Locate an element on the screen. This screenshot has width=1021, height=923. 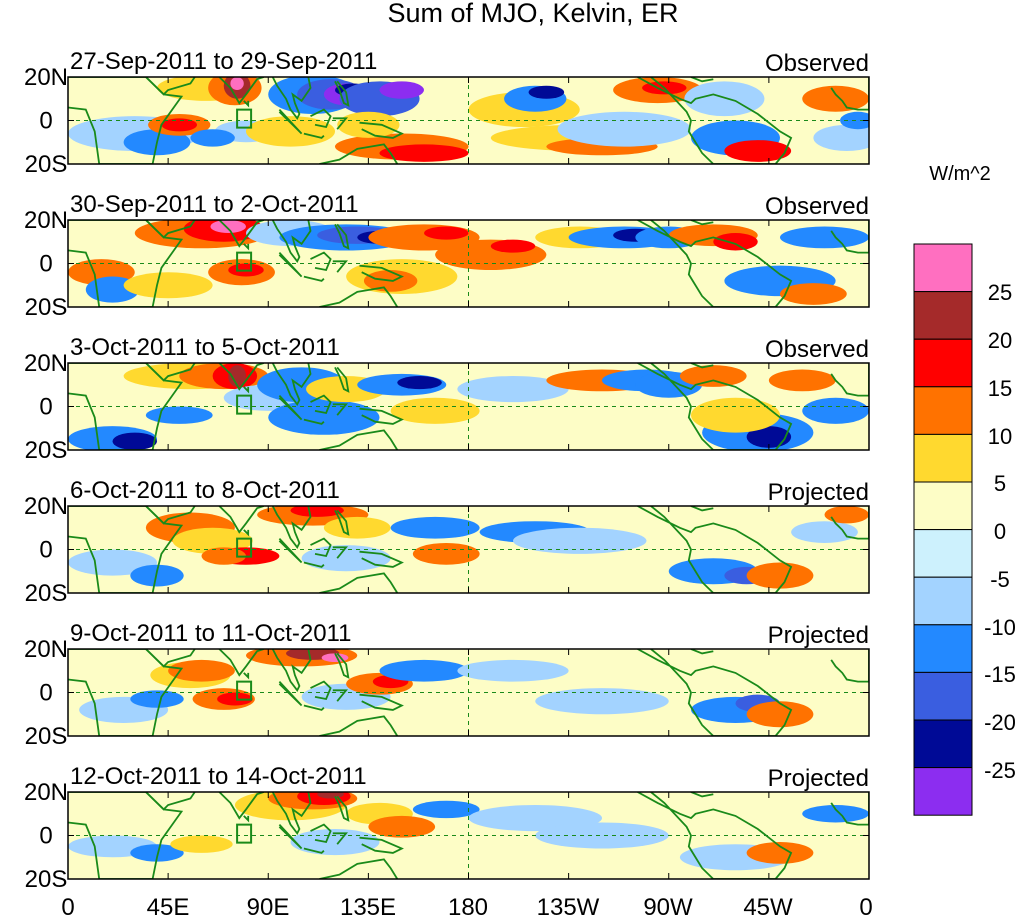
units-label: W/m^2 is located at coordinates (960, 174).